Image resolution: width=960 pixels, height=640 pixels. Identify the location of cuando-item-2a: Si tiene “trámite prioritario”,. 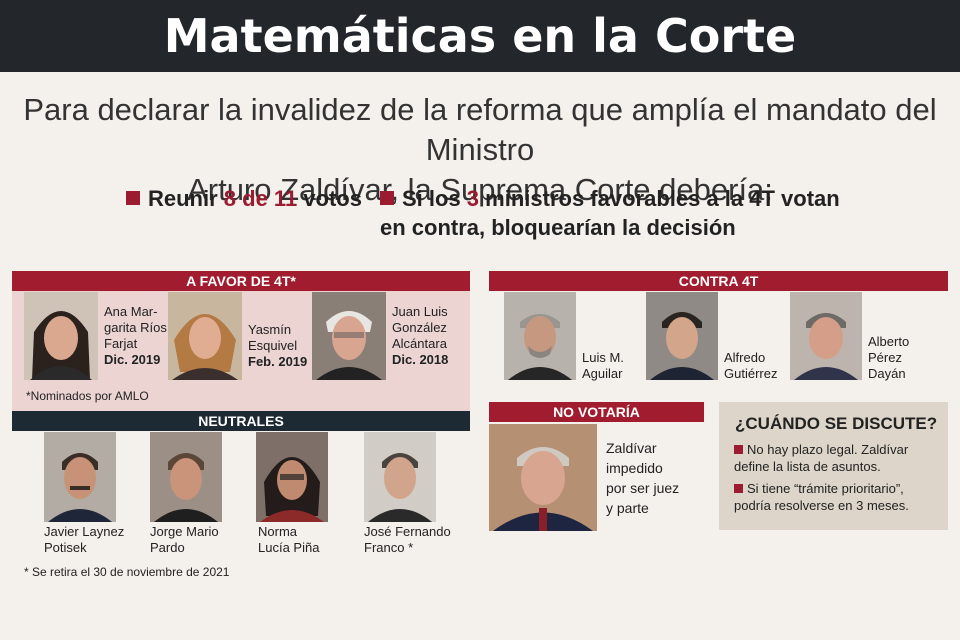
(825, 488).